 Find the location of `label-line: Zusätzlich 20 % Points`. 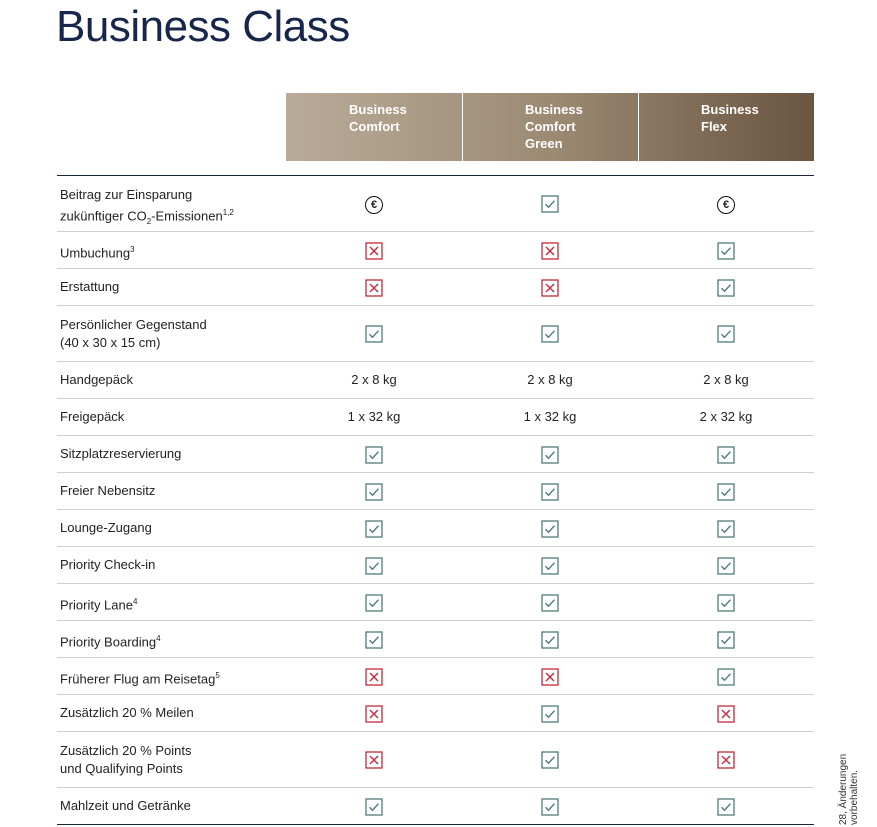

label-line: Zusätzlich 20 % Points is located at coordinates (126, 751).